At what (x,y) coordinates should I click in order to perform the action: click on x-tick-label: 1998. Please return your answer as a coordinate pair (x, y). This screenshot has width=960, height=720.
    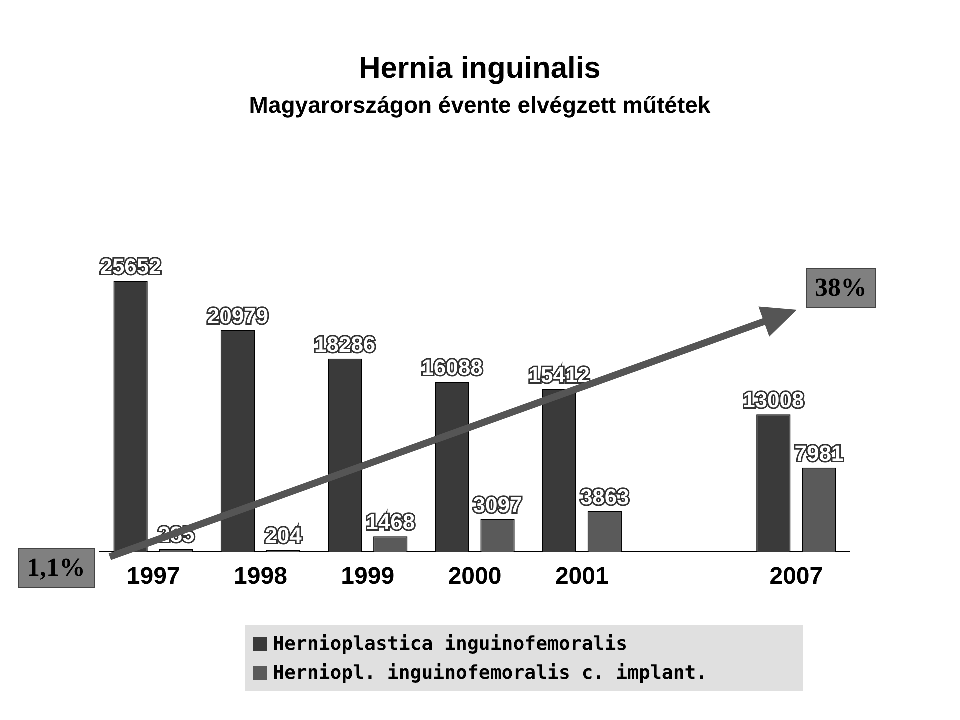
    Looking at the image, I should click on (261, 576).